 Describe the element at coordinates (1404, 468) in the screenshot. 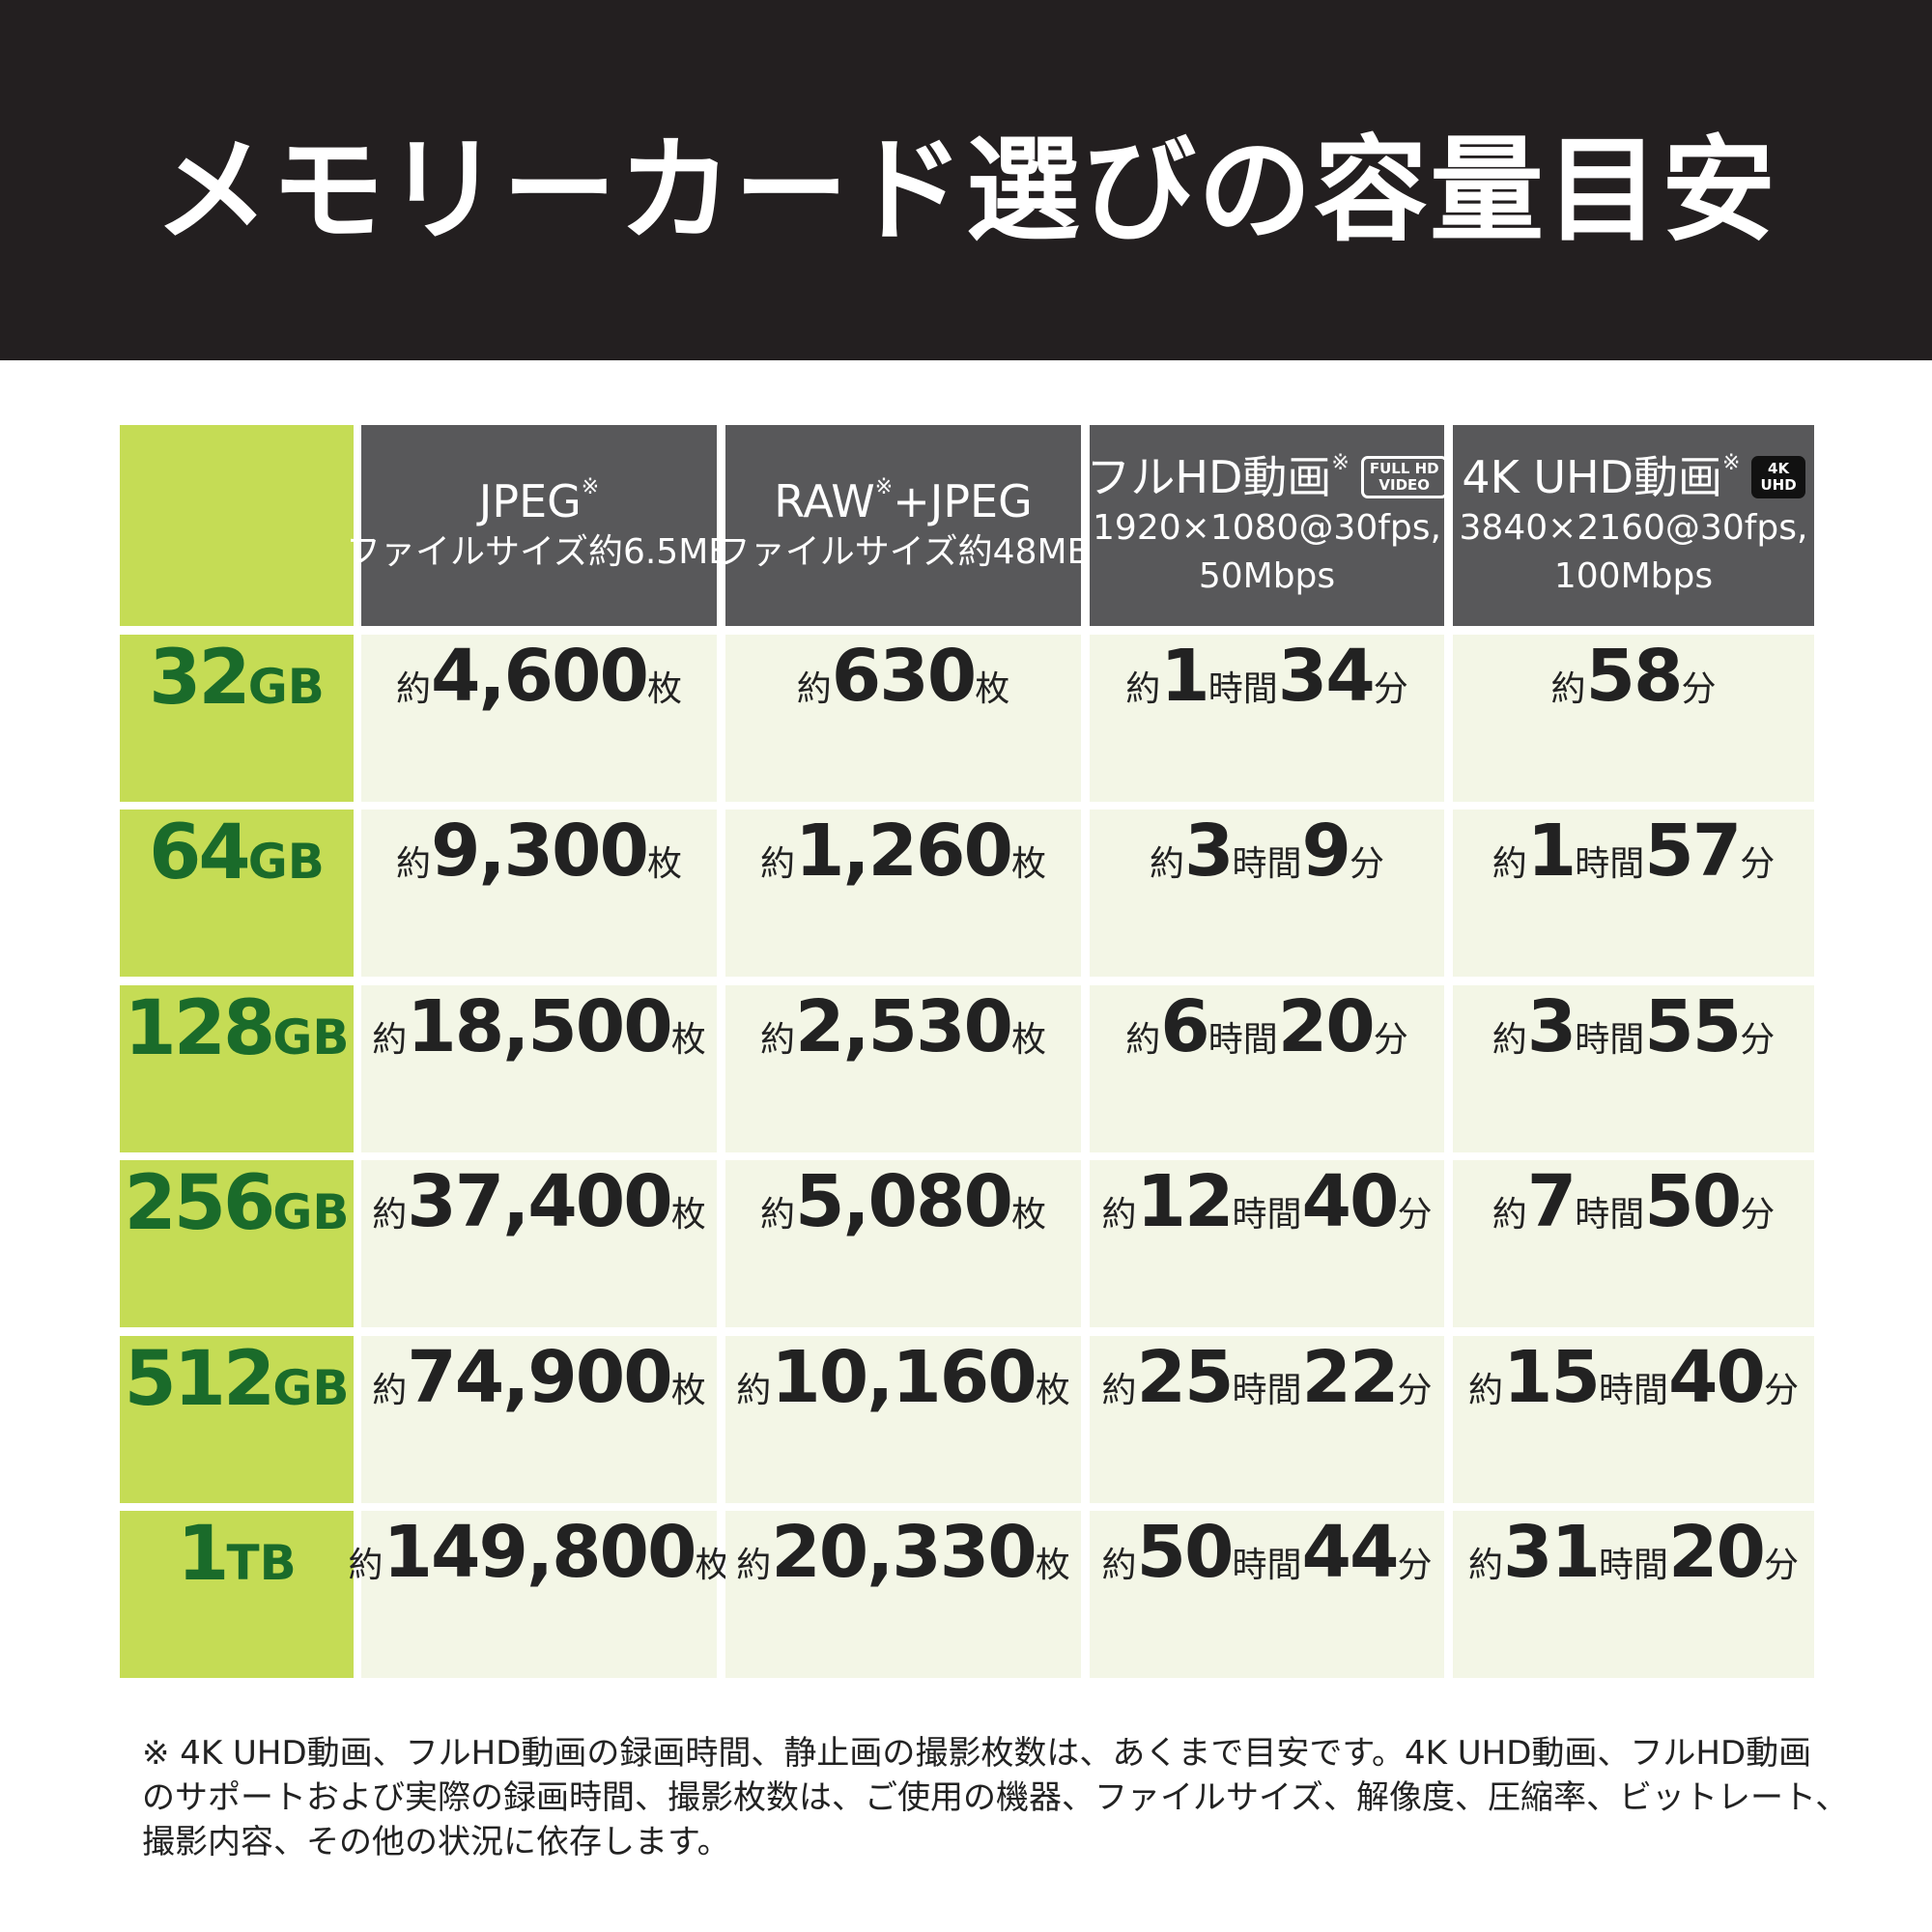

I see `badge-text: FULL HD` at that location.